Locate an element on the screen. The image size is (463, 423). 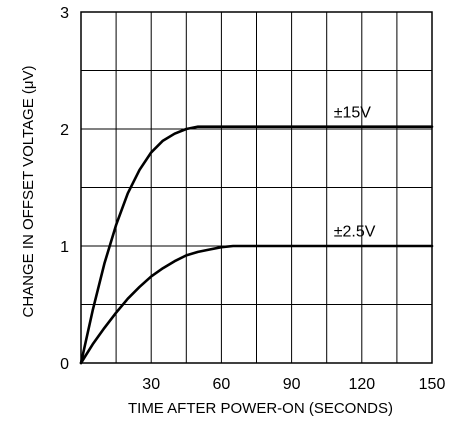
x-tick-label: 90 is located at coordinates (292, 384).